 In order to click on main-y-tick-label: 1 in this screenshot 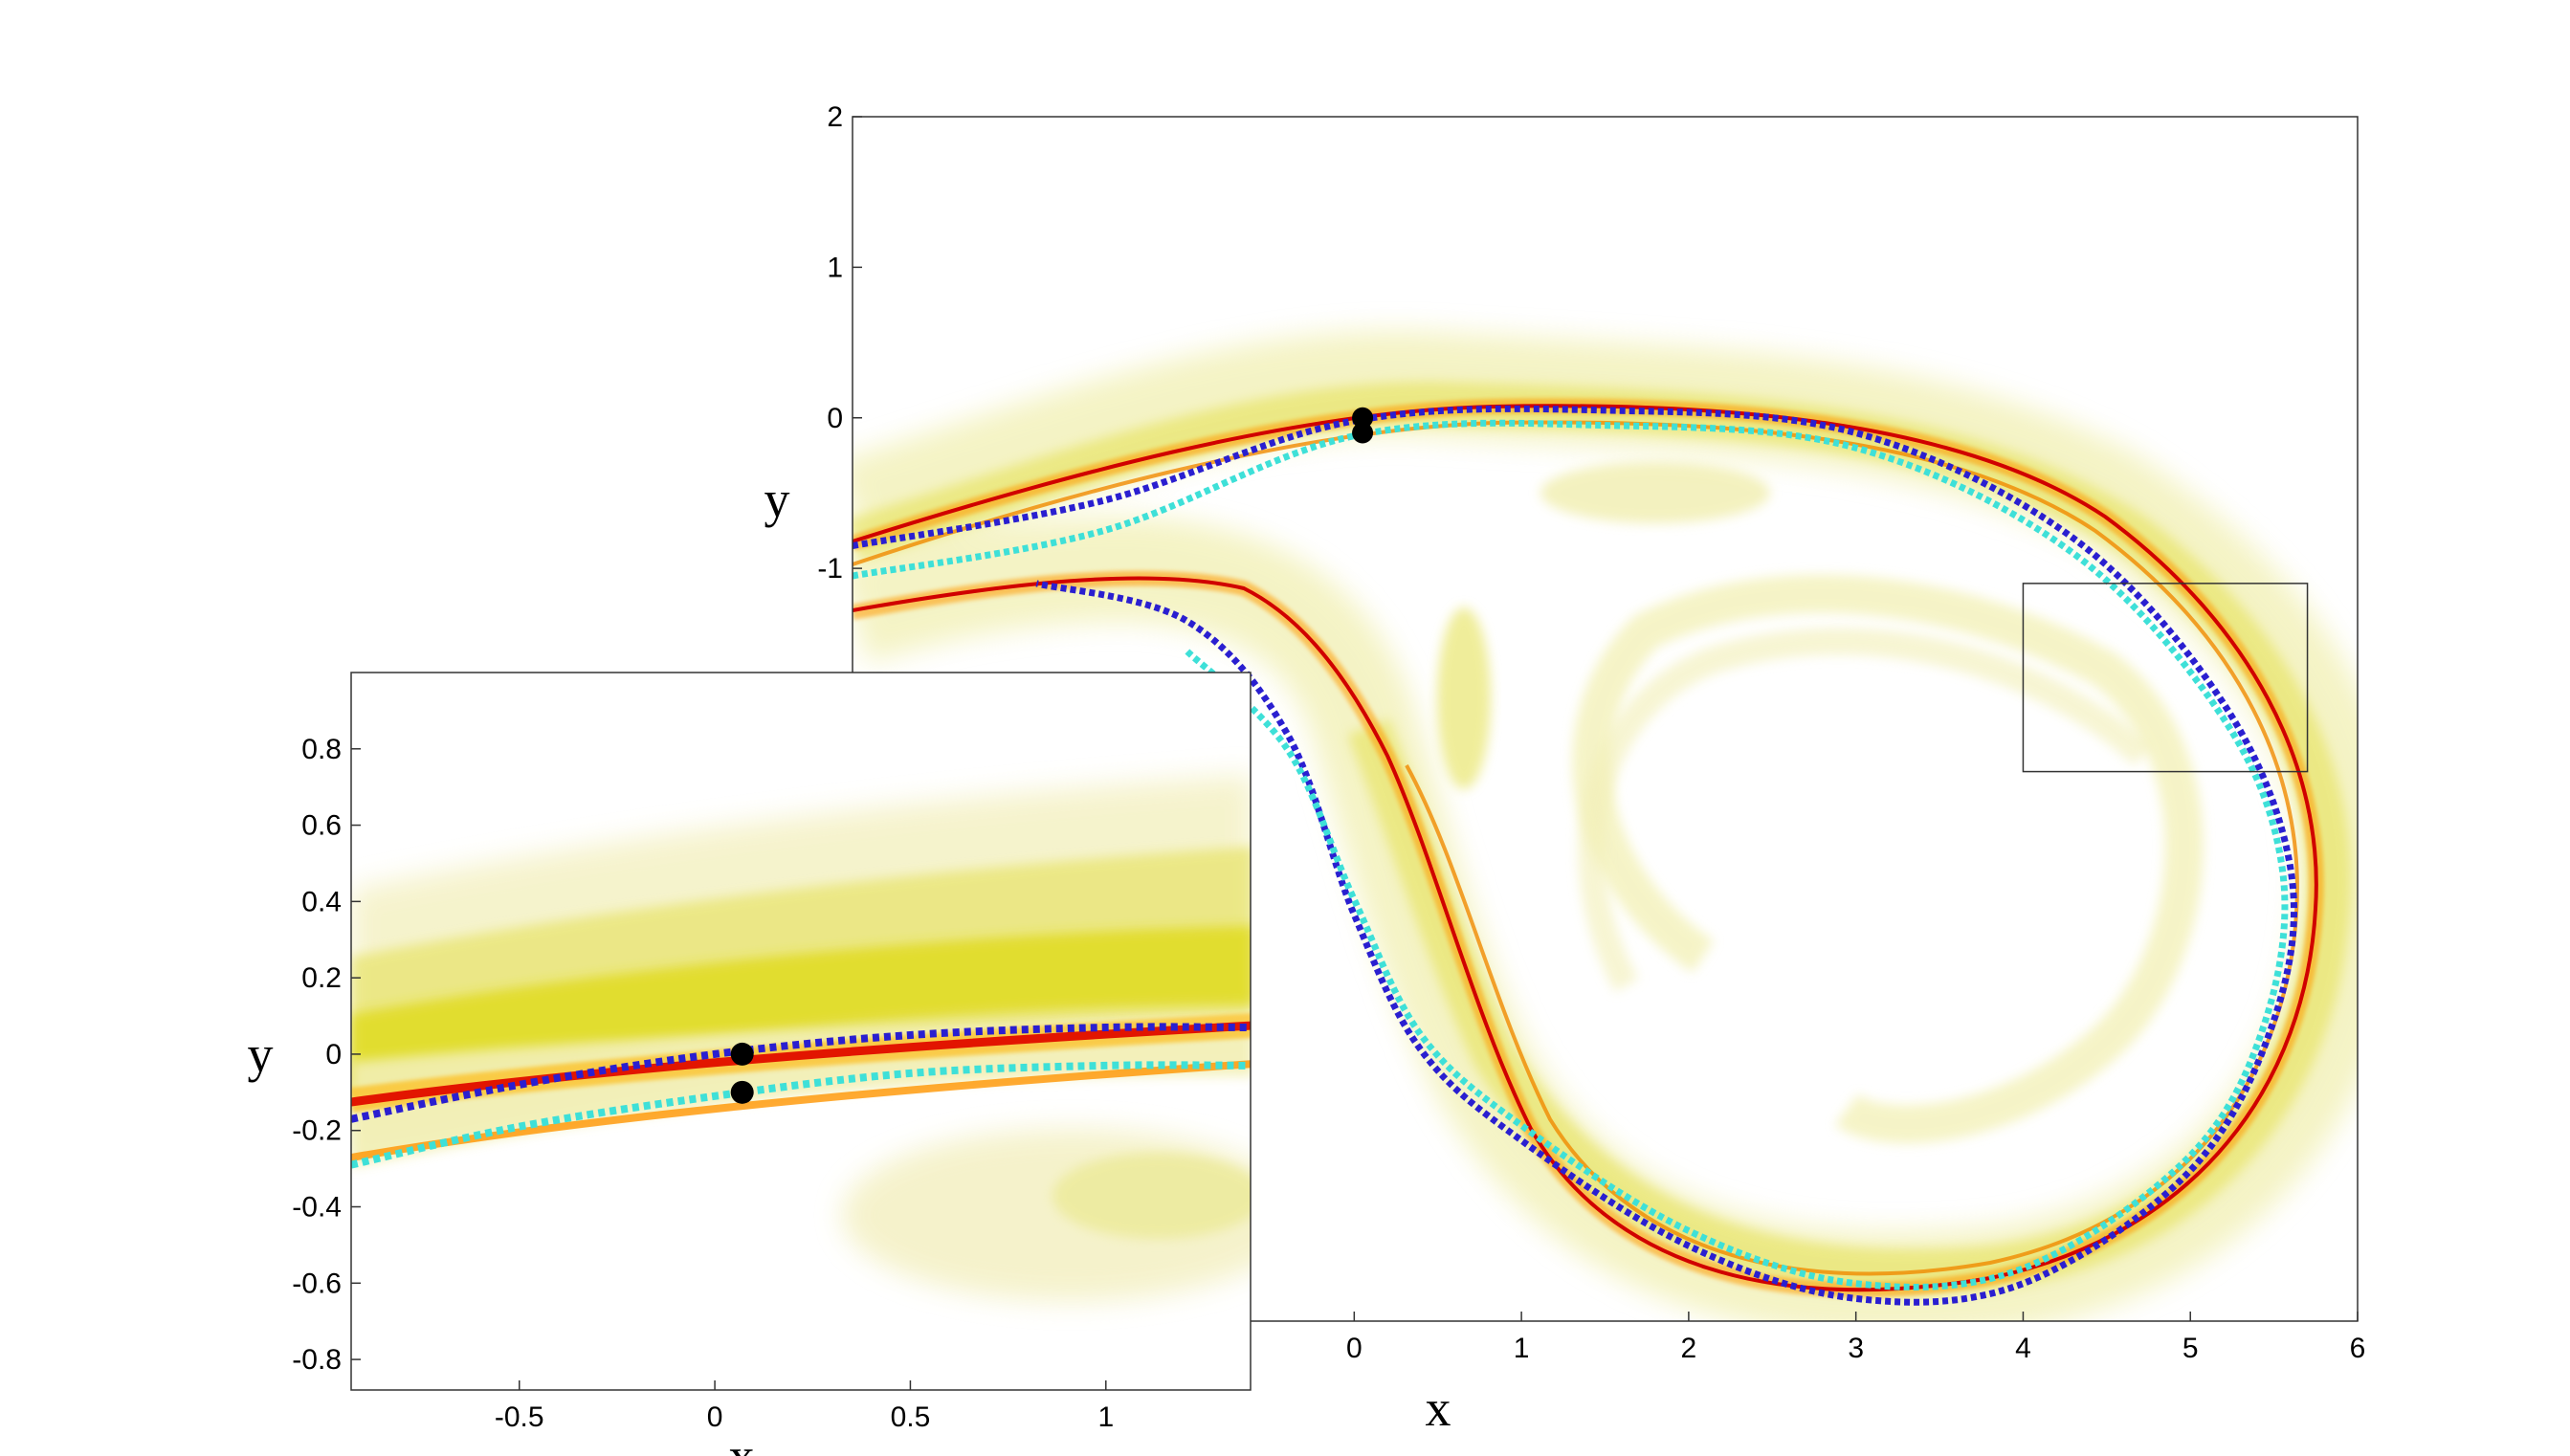, I will do `click(835, 267)`.